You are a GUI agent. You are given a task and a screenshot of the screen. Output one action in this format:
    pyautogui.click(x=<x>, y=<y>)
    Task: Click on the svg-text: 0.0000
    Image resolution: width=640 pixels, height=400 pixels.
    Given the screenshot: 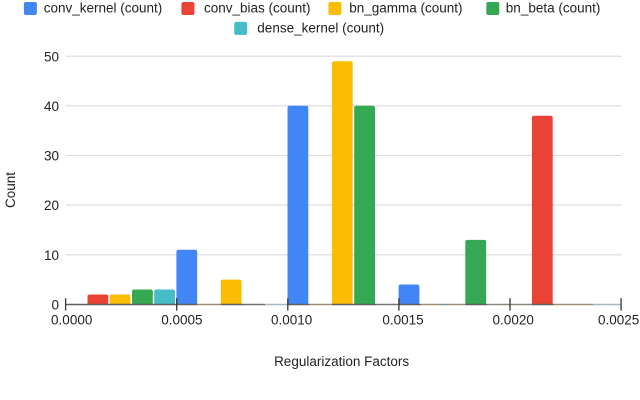 What is the action you would take?
    pyautogui.click(x=71, y=319)
    